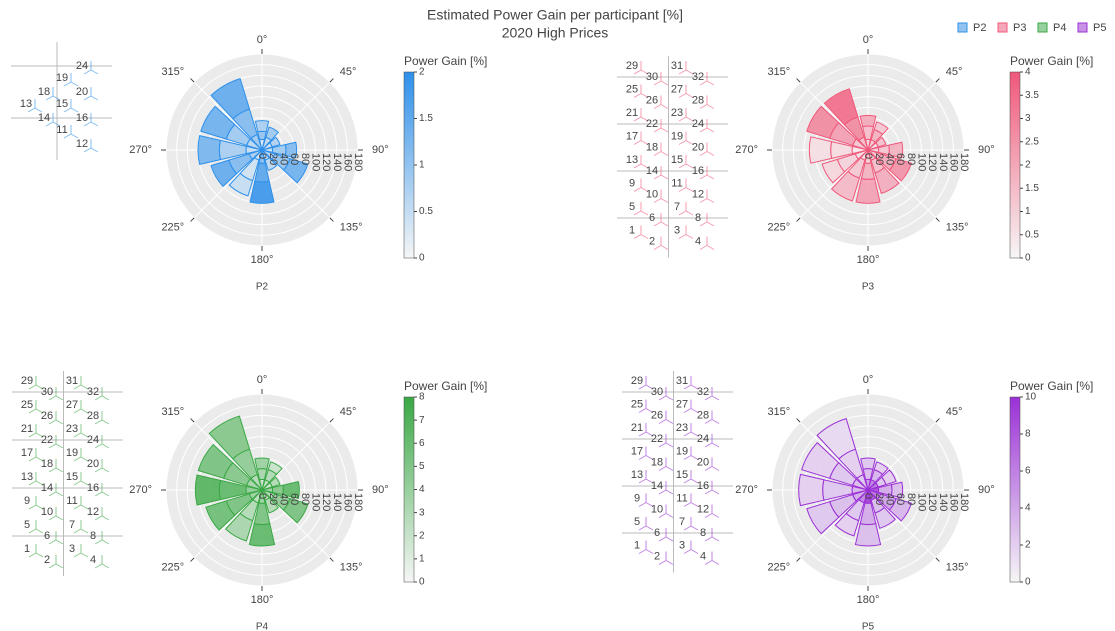  I want to click on angular-tick-label: 225°, so click(778, 228).